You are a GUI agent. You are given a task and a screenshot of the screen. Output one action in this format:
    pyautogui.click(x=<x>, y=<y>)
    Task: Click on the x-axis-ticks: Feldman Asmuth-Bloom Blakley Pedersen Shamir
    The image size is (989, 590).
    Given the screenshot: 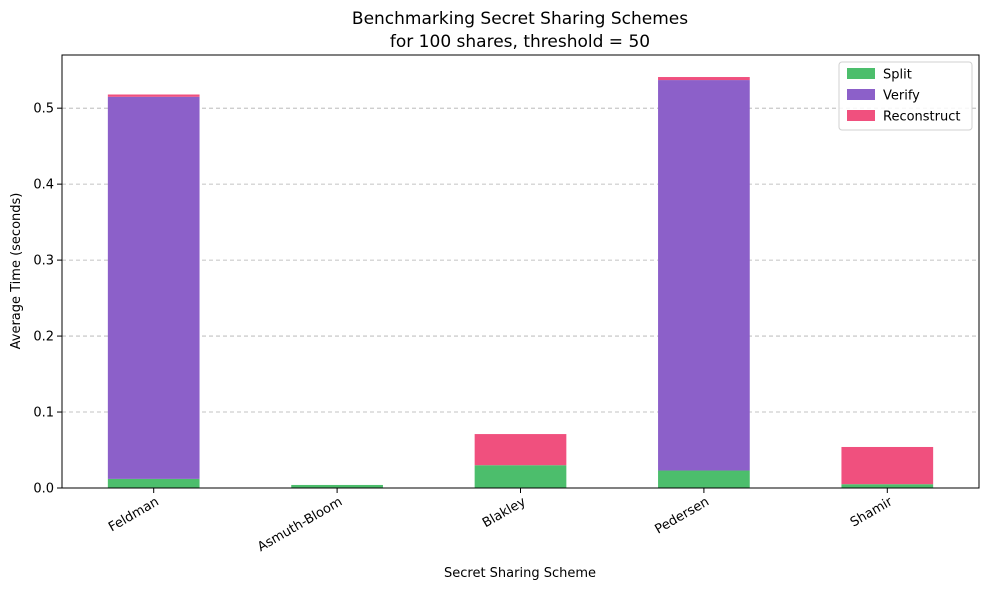 What is the action you would take?
    pyautogui.click(x=501, y=521)
    